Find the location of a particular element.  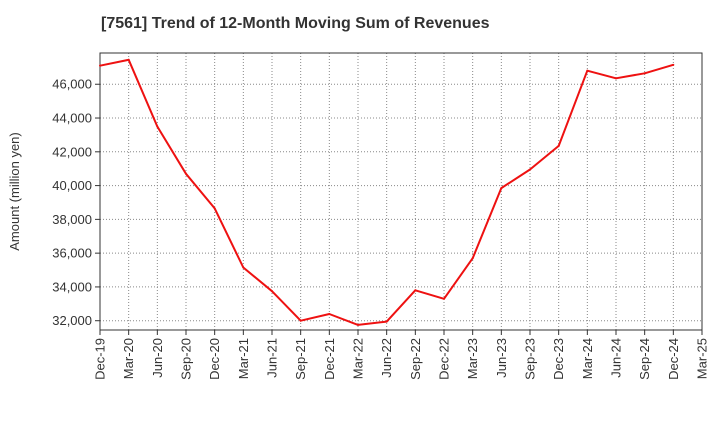

x-tick-label: Dec-19 is located at coordinates (100, 359).